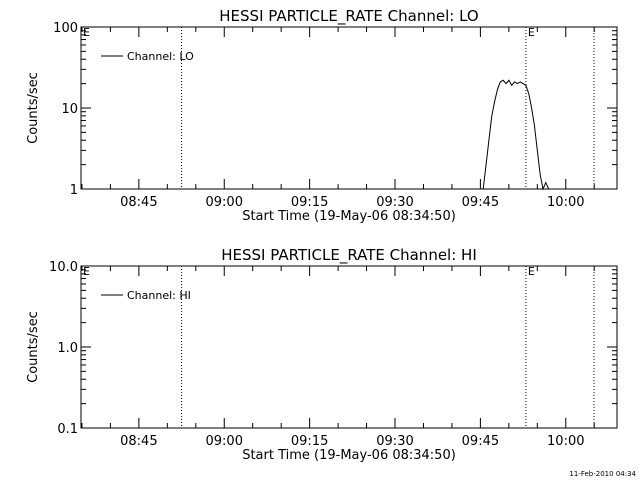 This screenshot has width=640, height=480. I want to click on timestamp-footer: 11-Feb-2010 04:34, so click(602, 474).